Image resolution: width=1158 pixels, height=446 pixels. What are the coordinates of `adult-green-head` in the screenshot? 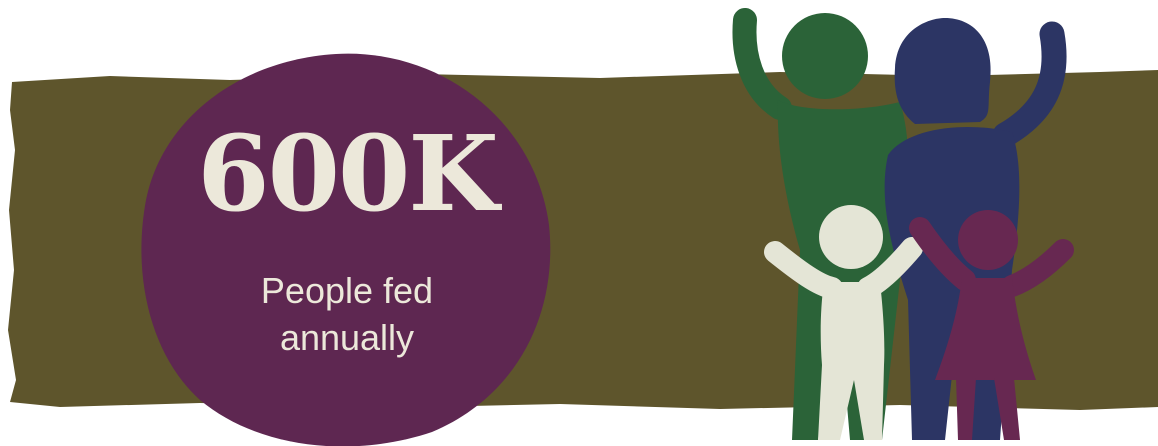 It's located at (825, 56).